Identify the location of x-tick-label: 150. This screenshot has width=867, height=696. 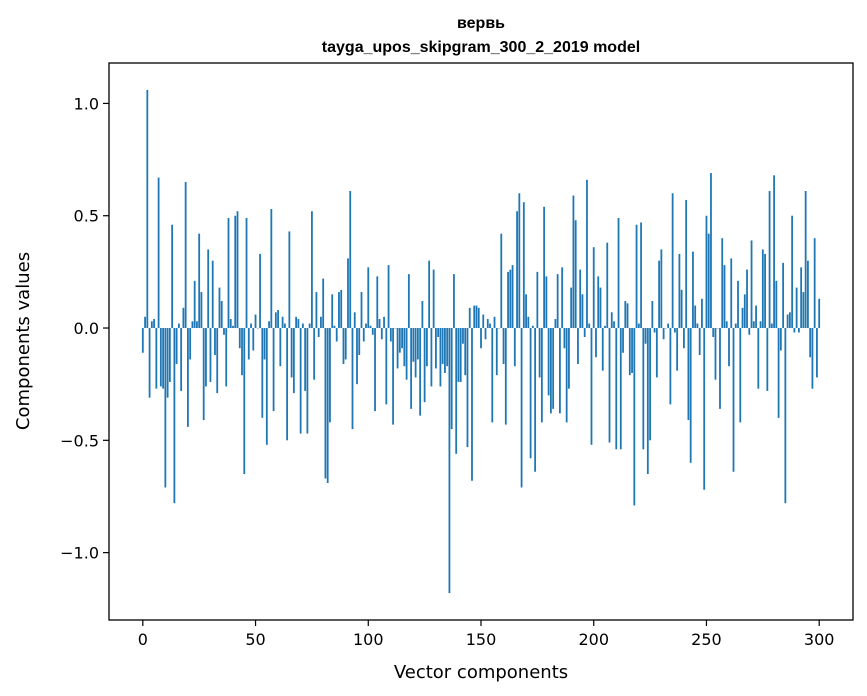
(481, 639).